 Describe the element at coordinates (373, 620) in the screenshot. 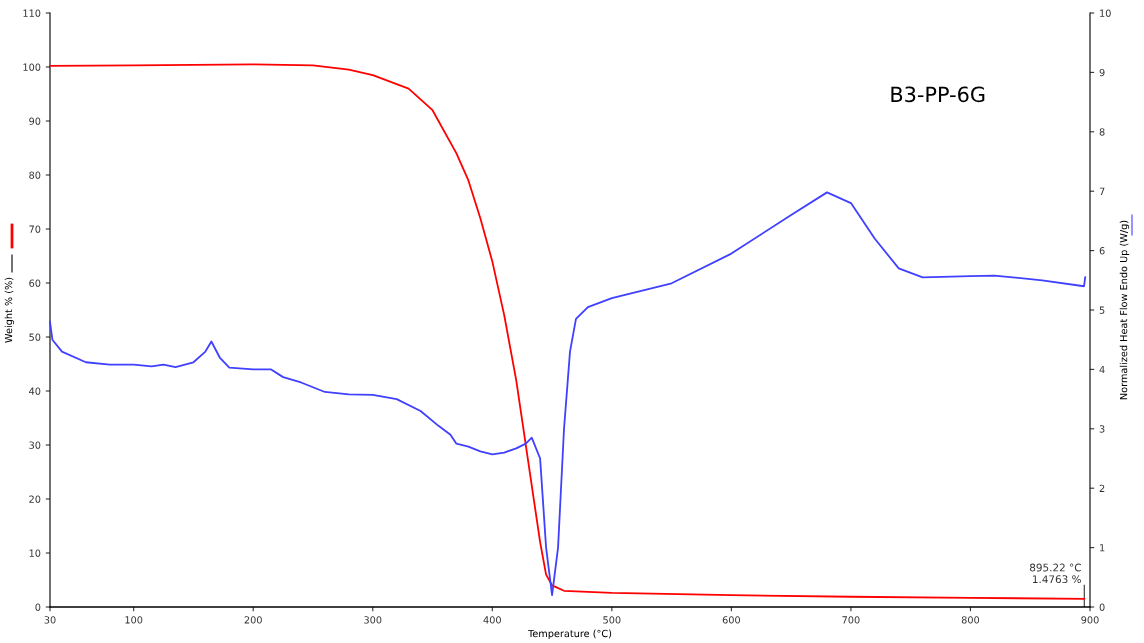

I see `x-tick-label: 300` at that location.